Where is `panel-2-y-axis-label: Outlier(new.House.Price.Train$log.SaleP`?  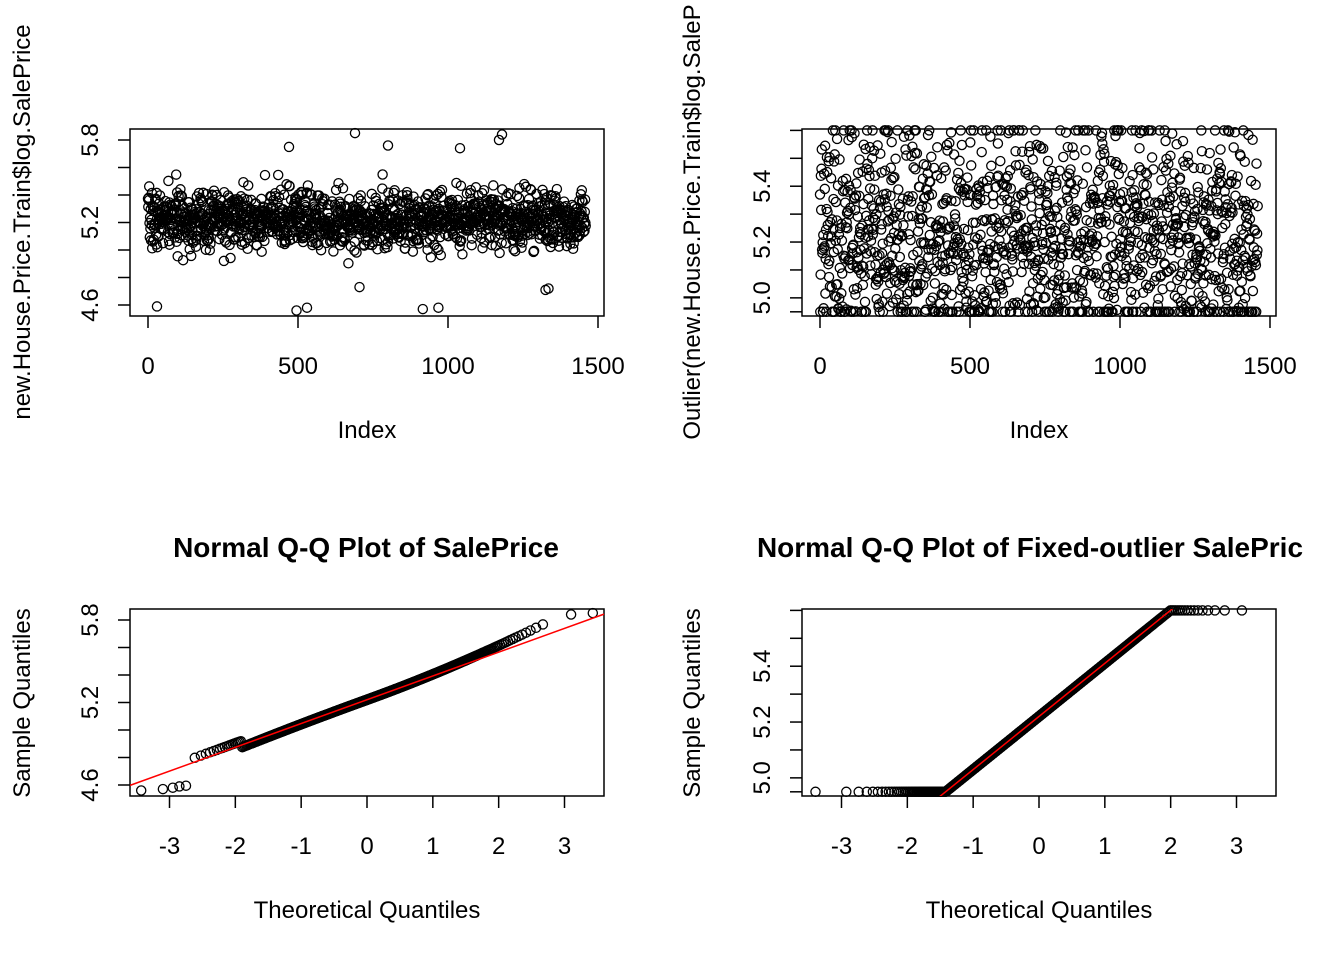
panel-2-y-axis-label: Outlier(new.House.Price.Train$log.SaleP is located at coordinates (692, 221).